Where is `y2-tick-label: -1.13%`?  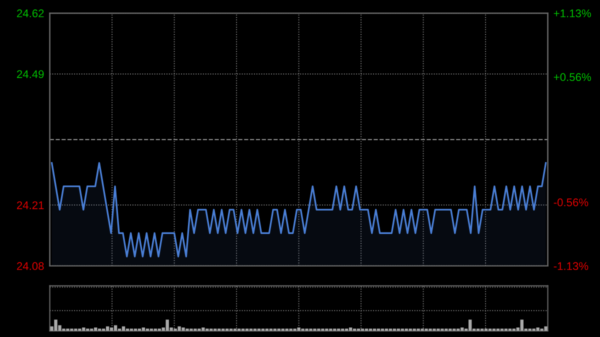
y2-tick-label: -1.13% is located at coordinates (571, 266).